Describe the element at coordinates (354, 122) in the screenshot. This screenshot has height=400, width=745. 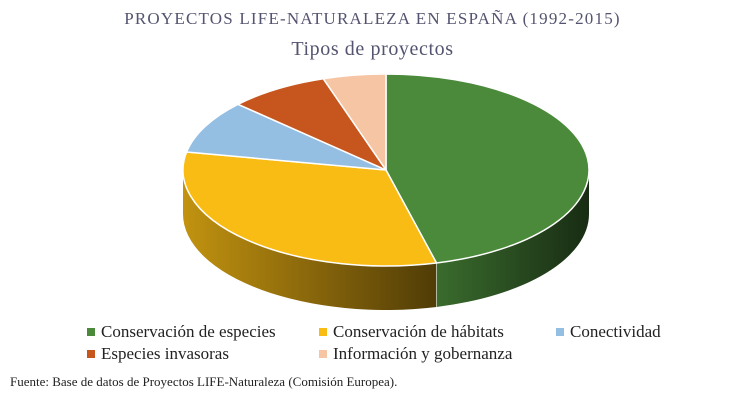
I see `pie-slice-informacion-y-gobernanza` at that location.